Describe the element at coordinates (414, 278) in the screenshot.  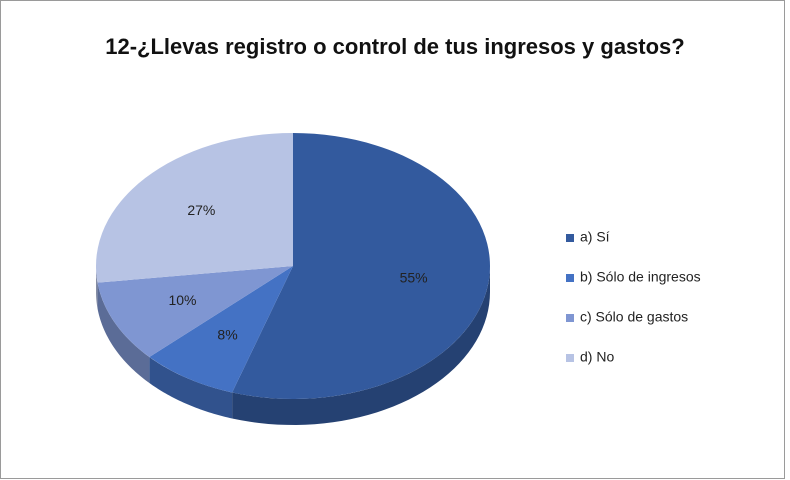
I see `data-label: 55%` at that location.